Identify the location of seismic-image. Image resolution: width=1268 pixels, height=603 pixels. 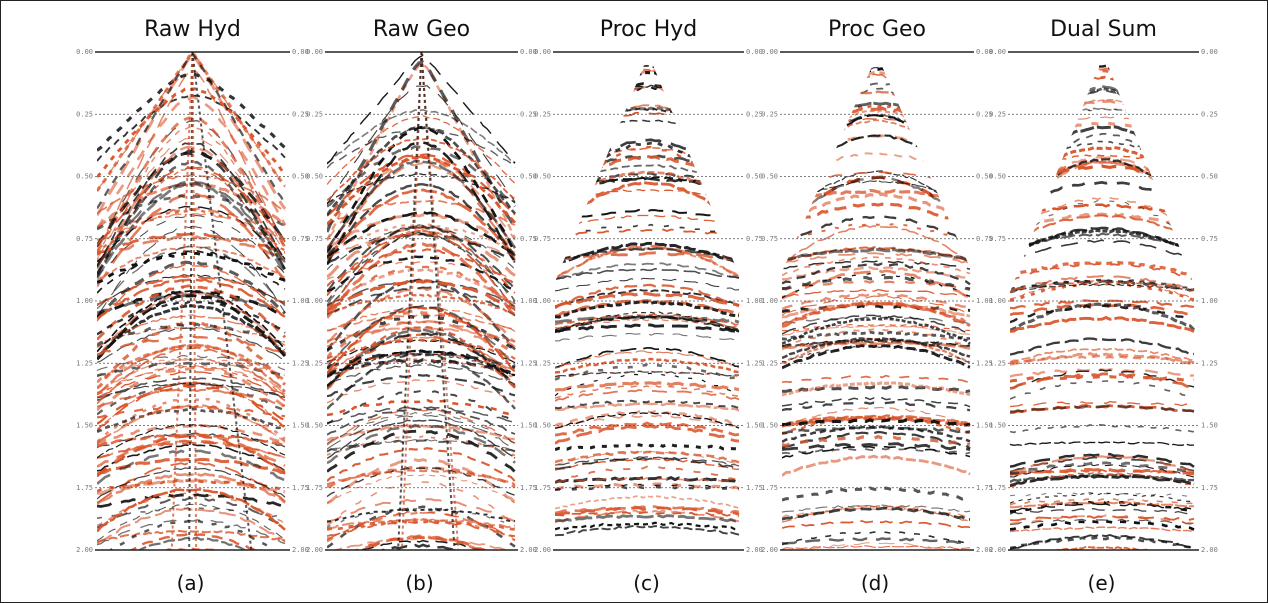
(421, 301).